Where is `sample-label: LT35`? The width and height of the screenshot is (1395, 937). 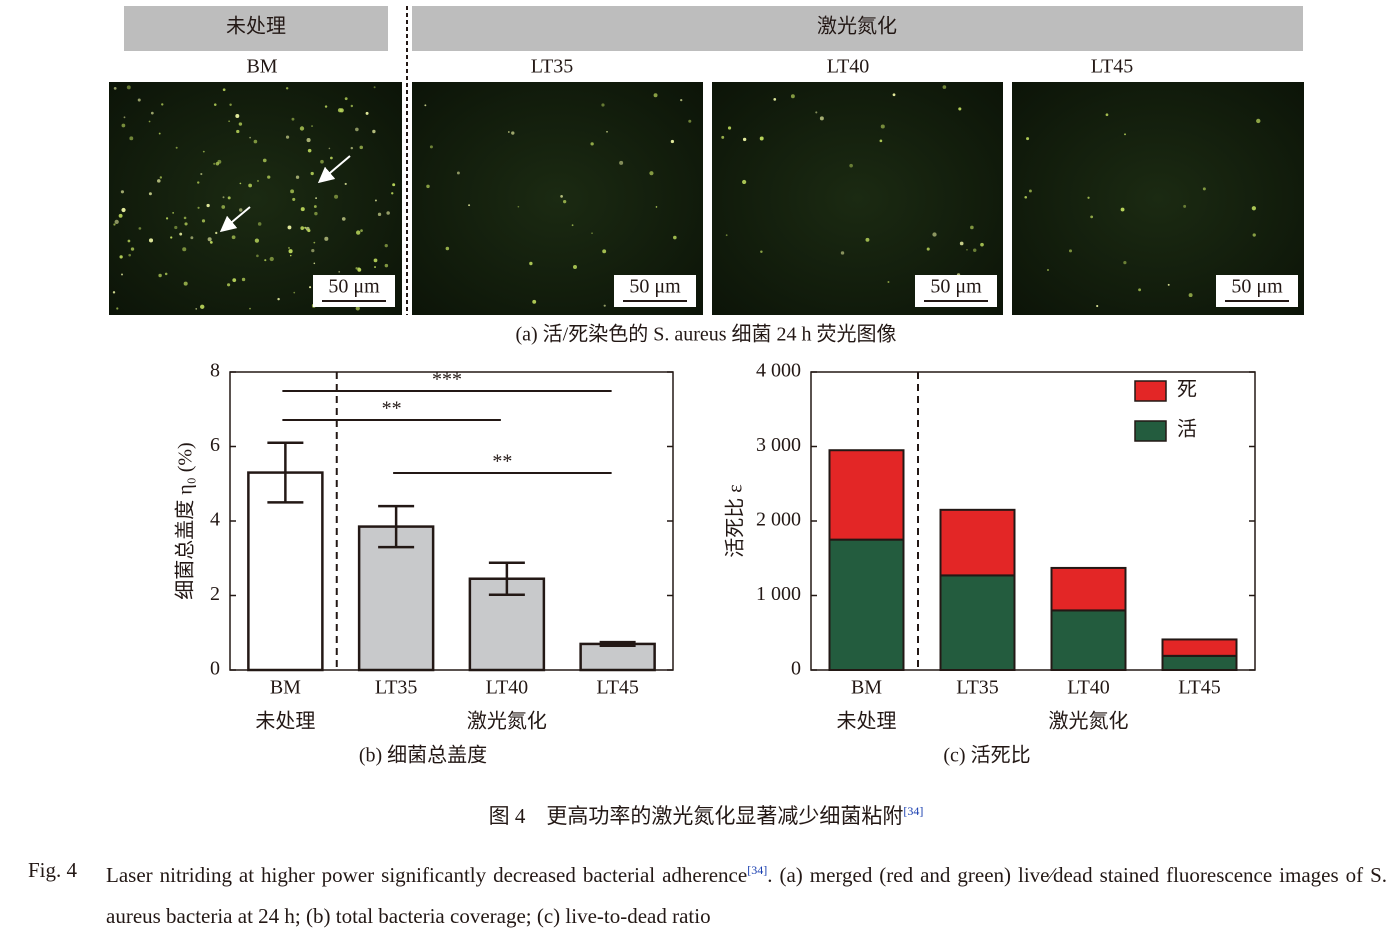
sample-label: LT35 is located at coordinates (552, 67).